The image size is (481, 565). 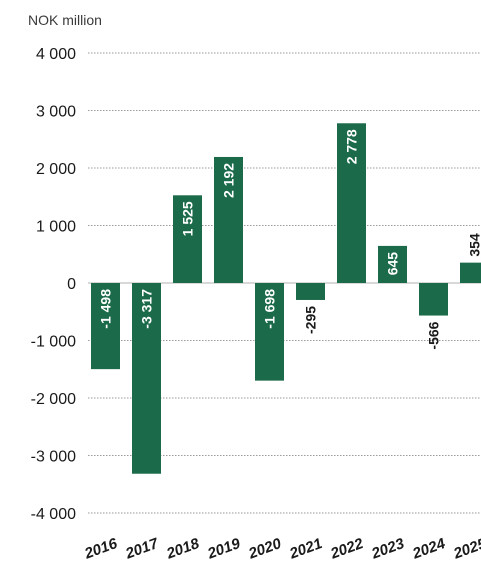 What do you see at coordinates (434, 335) in the screenshot?
I see `data-label: -566` at bounding box center [434, 335].